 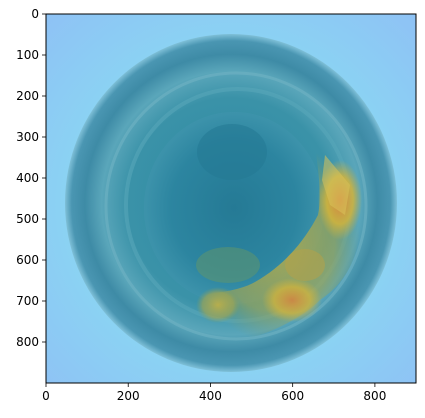 I want to click on x-tick-label: 200, so click(x=128, y=396).